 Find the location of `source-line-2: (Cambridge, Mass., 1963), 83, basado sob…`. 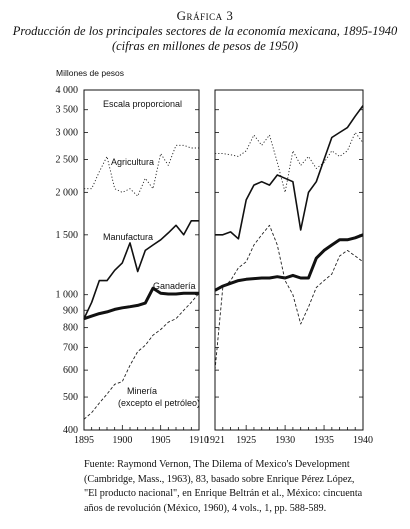

source-line-2: (Cambridge, Mass., 1963), 83, basado sob… is located at coordinates (219, 479).